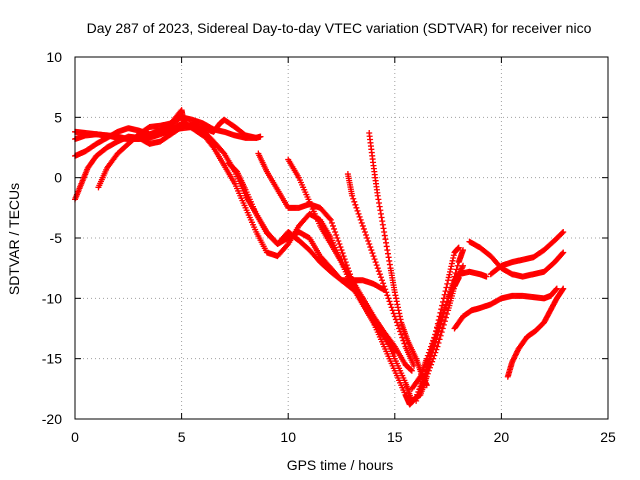  I want to click on y-tick-label: 10, so click(54, 57).